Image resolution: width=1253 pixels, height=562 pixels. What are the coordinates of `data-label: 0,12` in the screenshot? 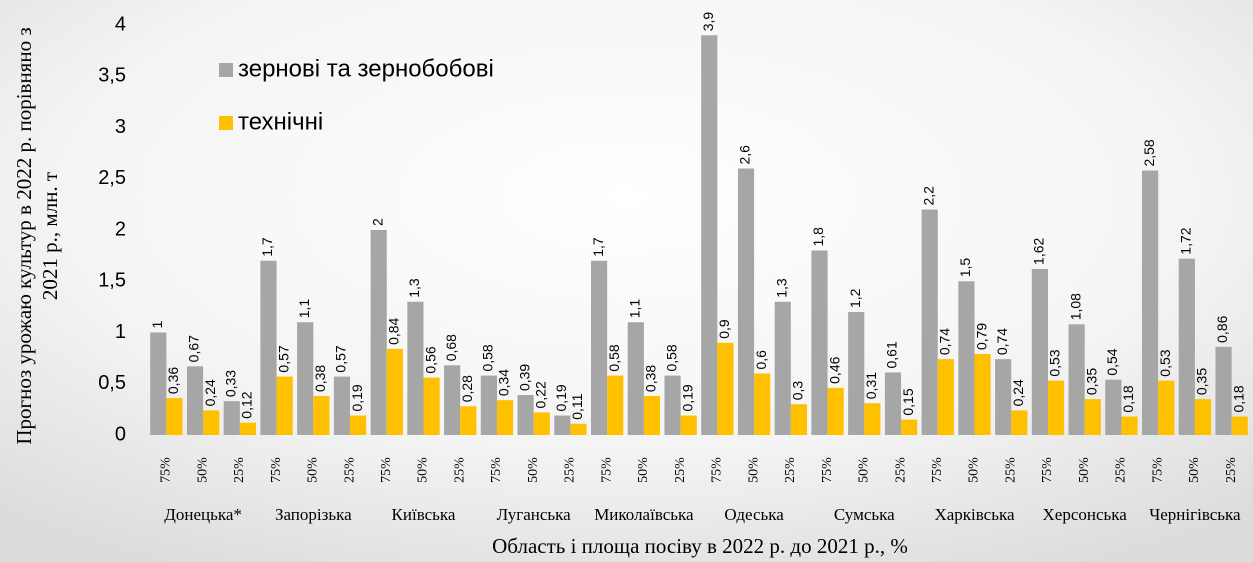 It's located at (247, 404).